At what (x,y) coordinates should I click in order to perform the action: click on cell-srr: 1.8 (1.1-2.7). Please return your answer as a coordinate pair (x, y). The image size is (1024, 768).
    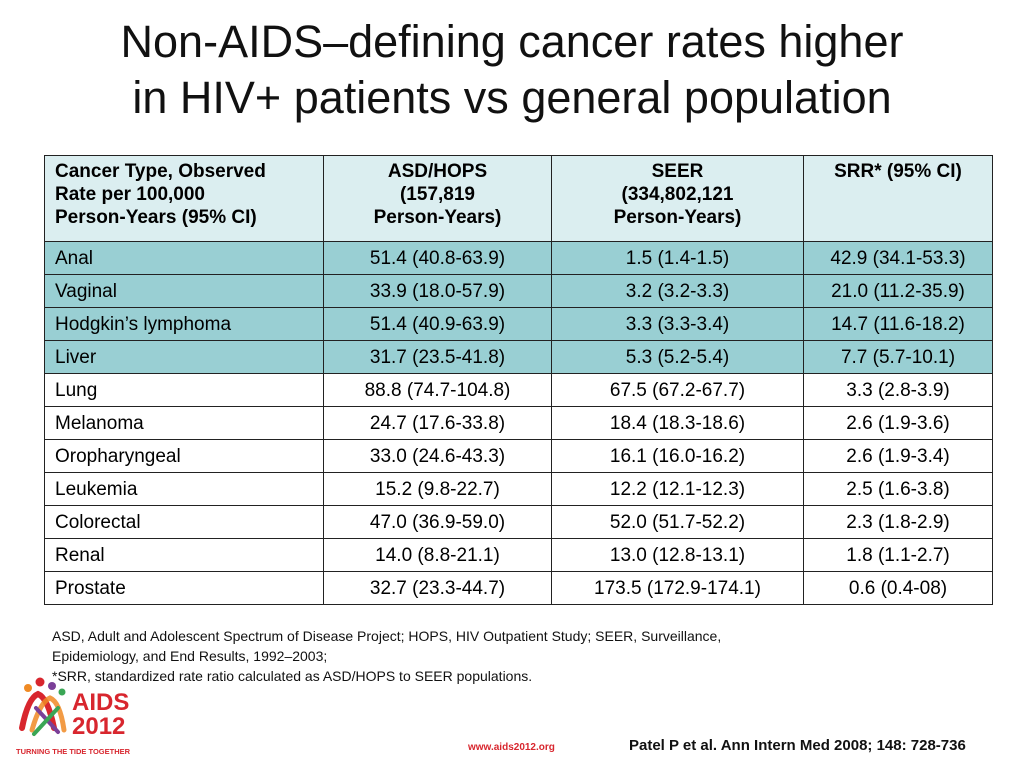
    Looking at the image, I should click on (898, 555).